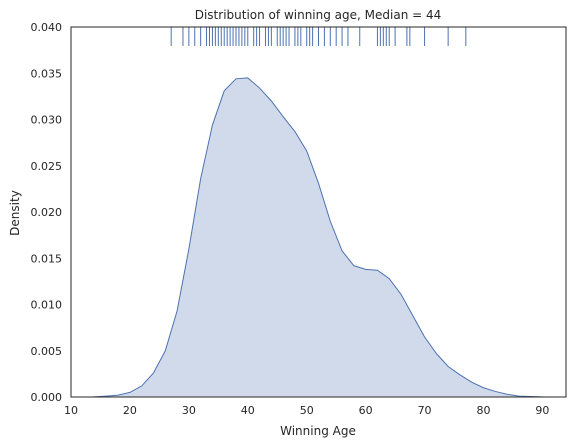 This screenshot has width=575, height=448. I want to click on x-axis-ticks: 10 20 30 40 50 60 70 80 90, so click(306, 410).